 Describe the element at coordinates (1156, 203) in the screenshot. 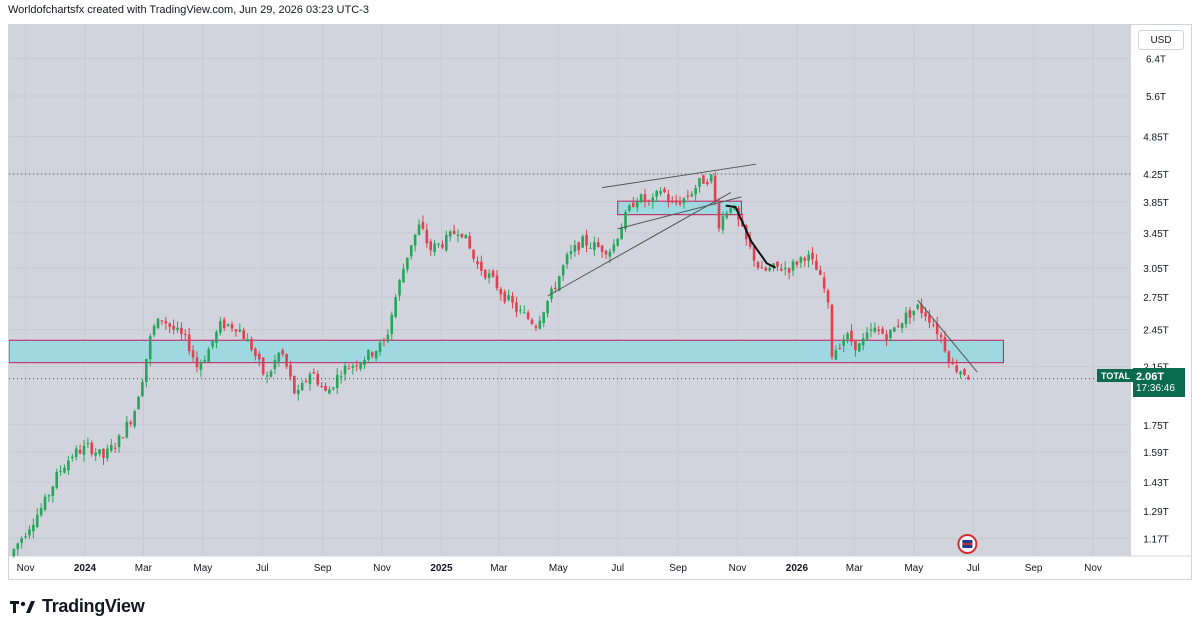

I see `y-tick-label: 3.85T` at that location.